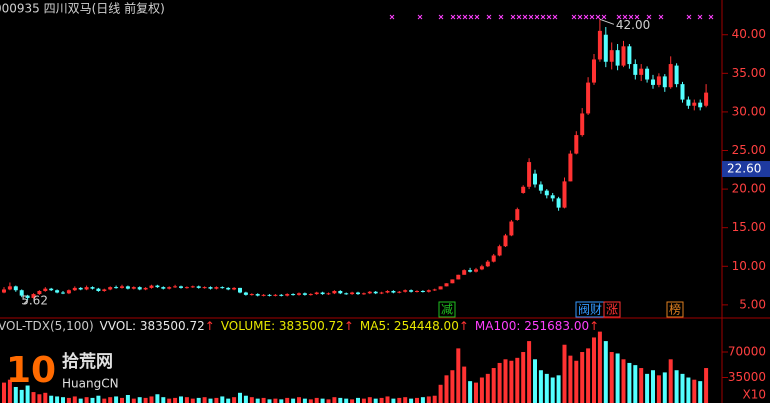 Image resolution: width=770 pixels, height=403 pixels. I want to click on price-marker-label: 22.60, so click(744, 169).